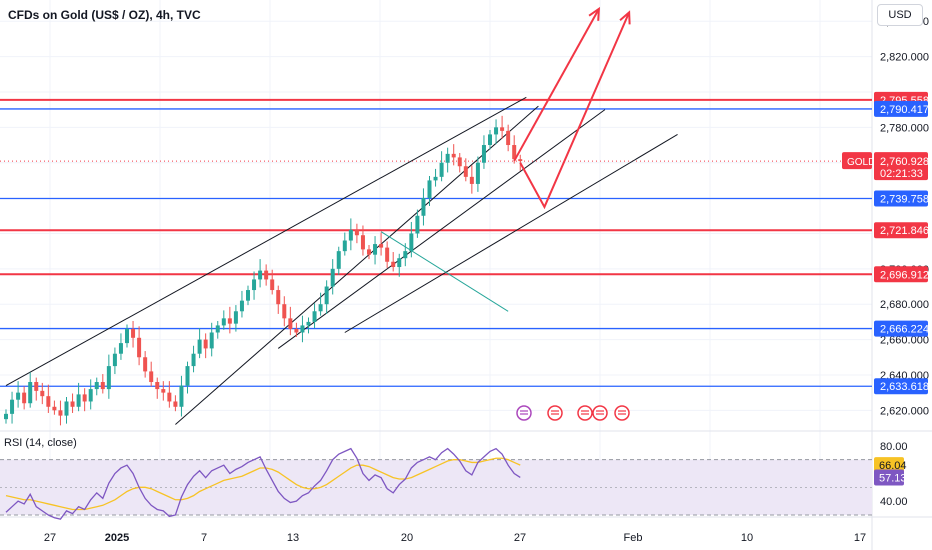 The height and width of the screenshot is (550, 932). I want to click on rsi-ma-line, so click(263, 484).